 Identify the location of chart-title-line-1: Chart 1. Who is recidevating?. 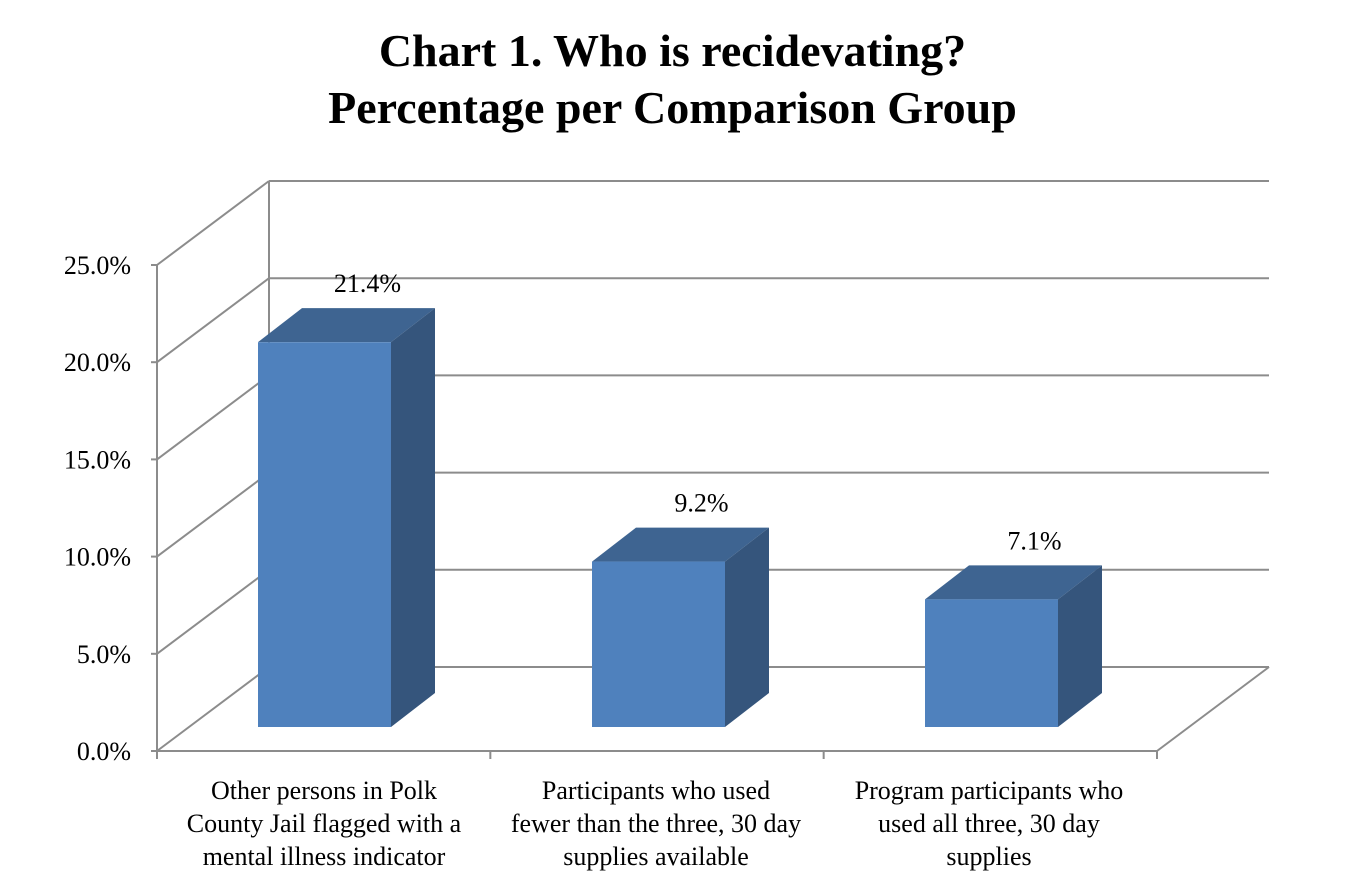
(672, 50).